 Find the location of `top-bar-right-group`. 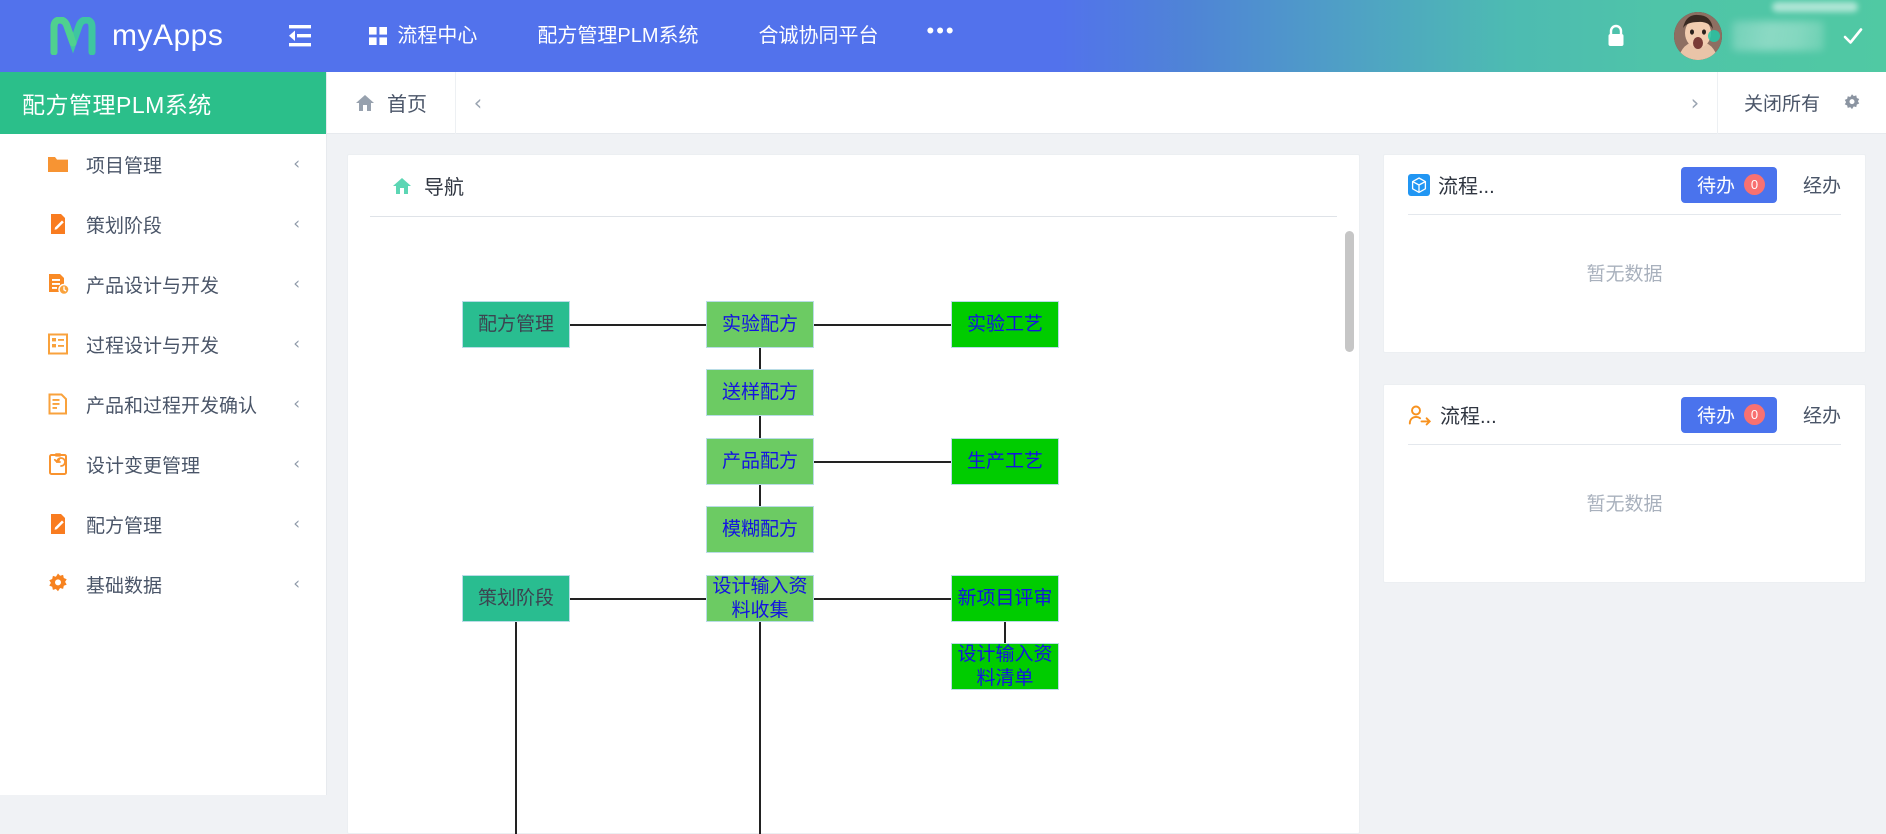

top-bar-right-group is located at coordinates (1735, 36).